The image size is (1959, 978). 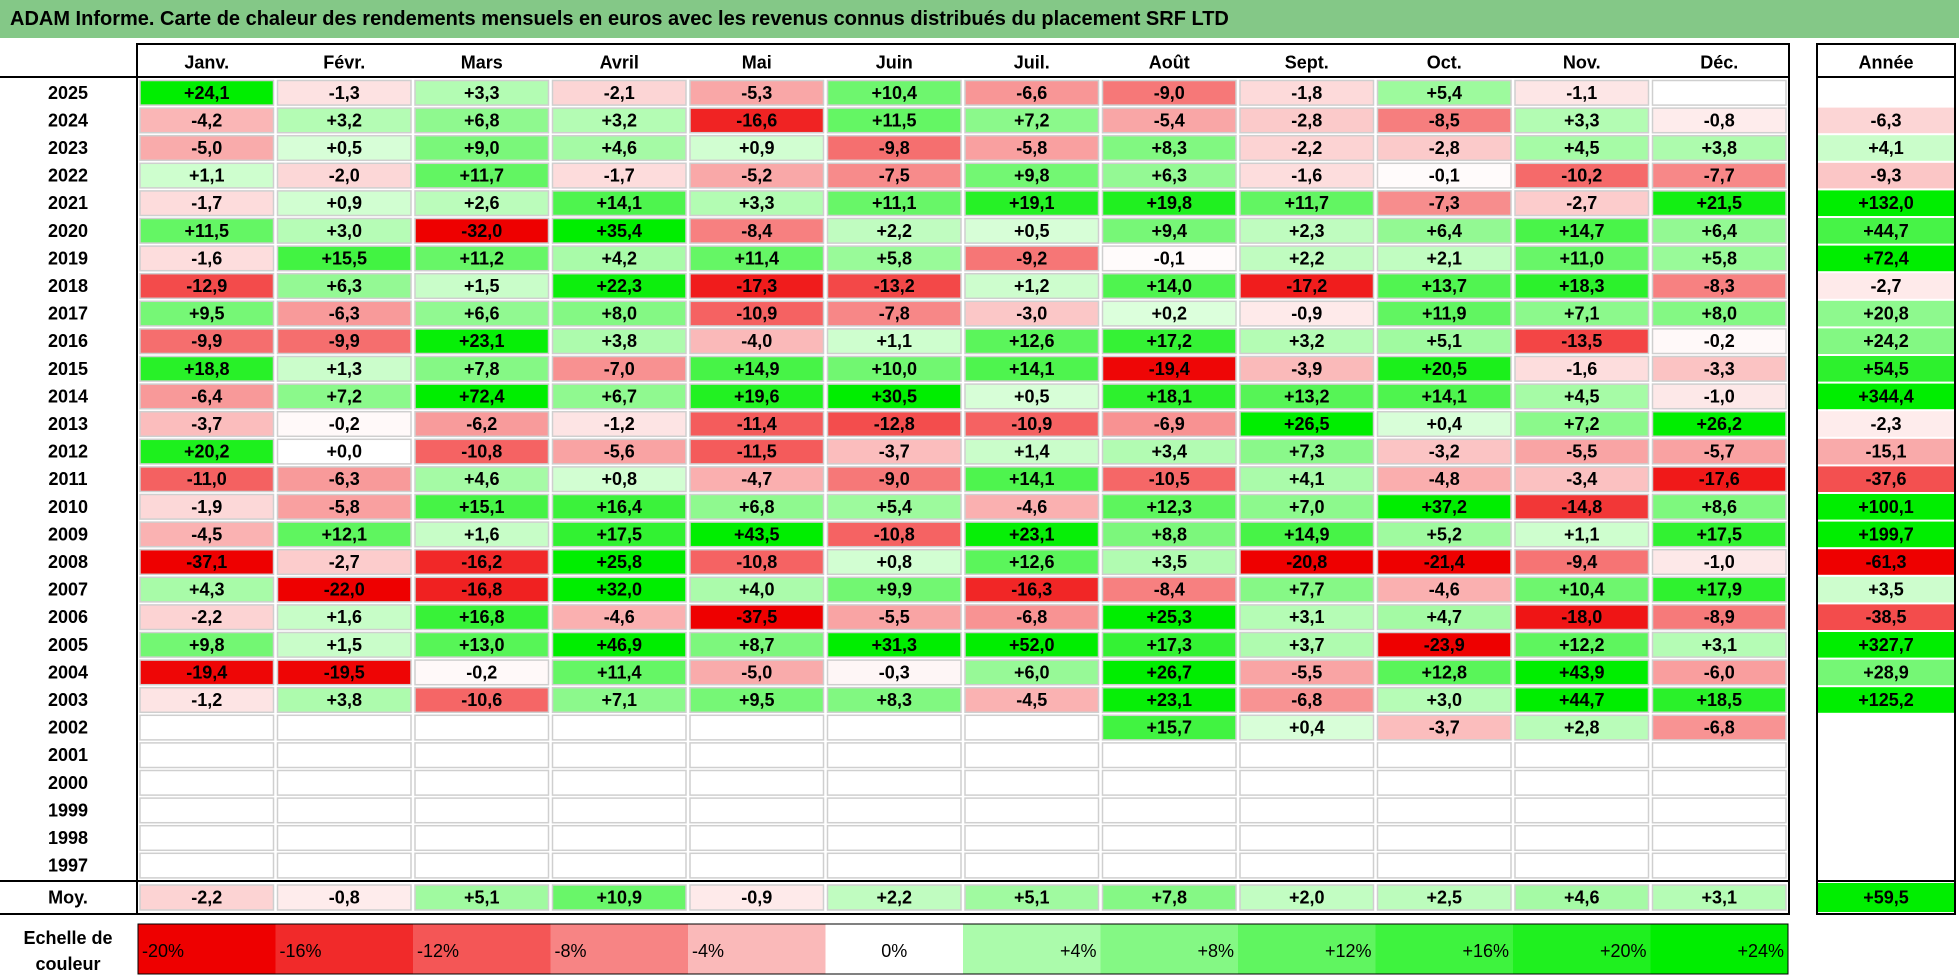 I want to click on cell-value: -2,8, so click(x=1444, y=148).